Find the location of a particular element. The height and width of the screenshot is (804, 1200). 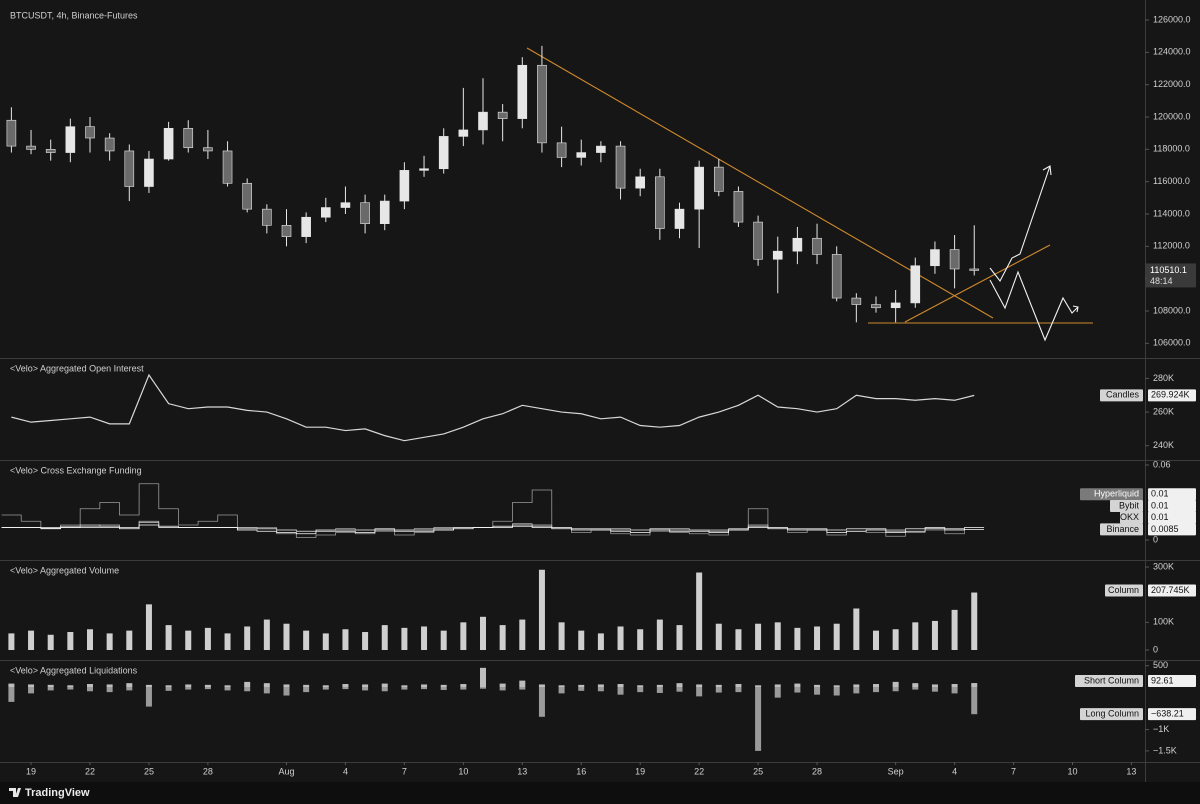

legend-name: Long Column is located at coordinates (1112, 714).